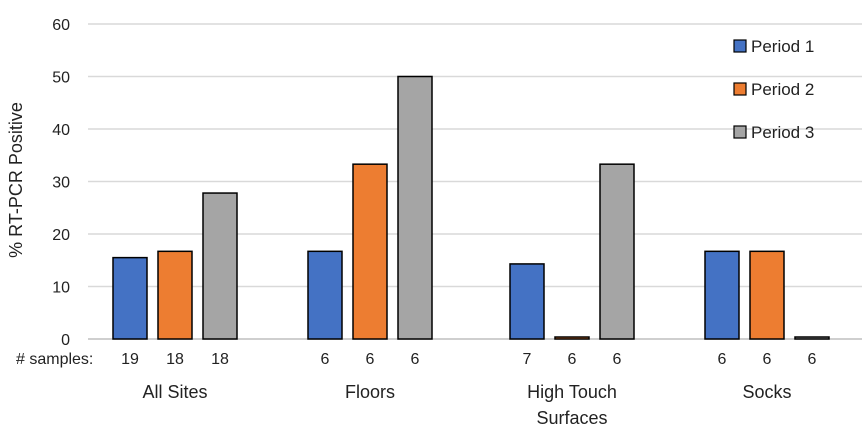  What do you see at coordinates (572, 392) in the screenshot?
I see `category-label-line: High Touch` at bounding box center [572, 392].